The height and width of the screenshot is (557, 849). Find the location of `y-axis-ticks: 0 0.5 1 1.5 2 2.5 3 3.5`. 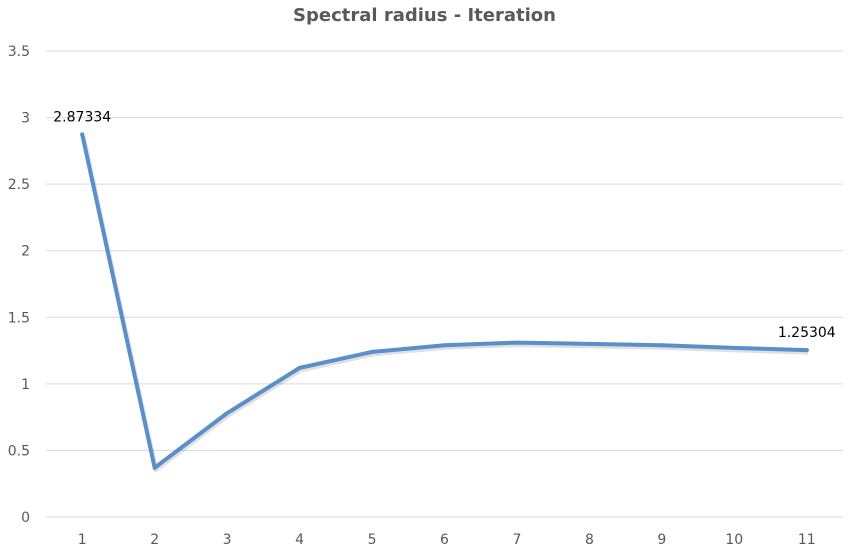

y-axis-ticks: 0 0.5 1 1.5 2 2.5 3 3.5 is located at coordinates (19, 285).